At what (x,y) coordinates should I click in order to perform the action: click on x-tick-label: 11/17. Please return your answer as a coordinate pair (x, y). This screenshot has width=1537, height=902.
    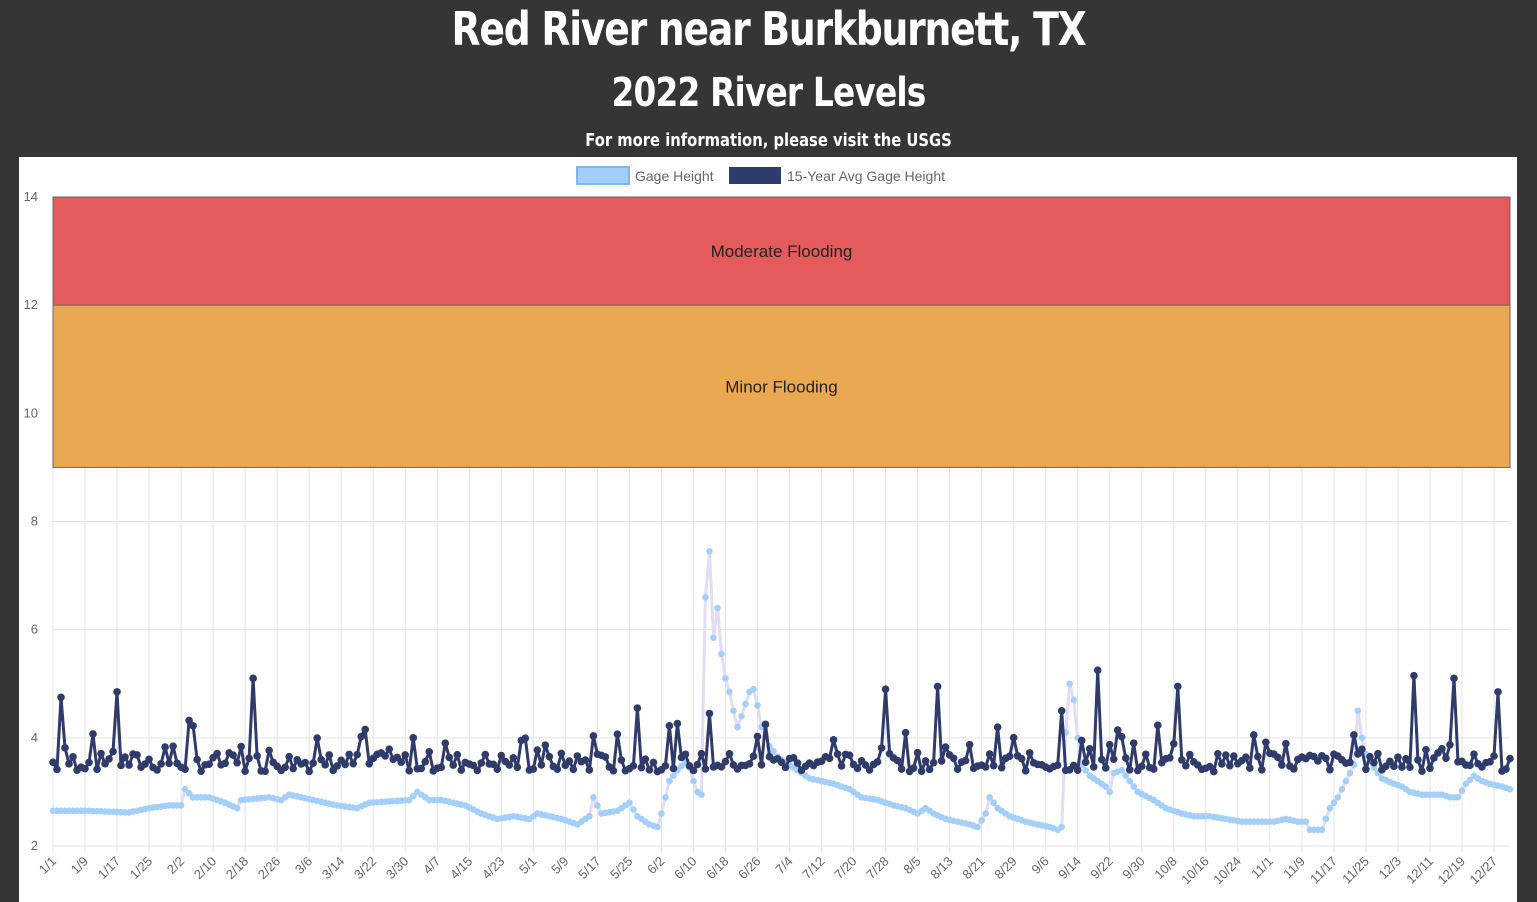
    Looking at the image, I should click on (1323, 870).